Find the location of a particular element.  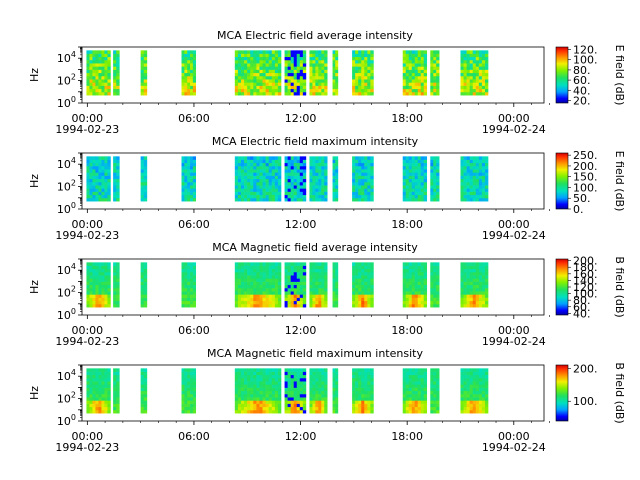

colorbar-tick-label: 140. is located at coordinates (585, 280).